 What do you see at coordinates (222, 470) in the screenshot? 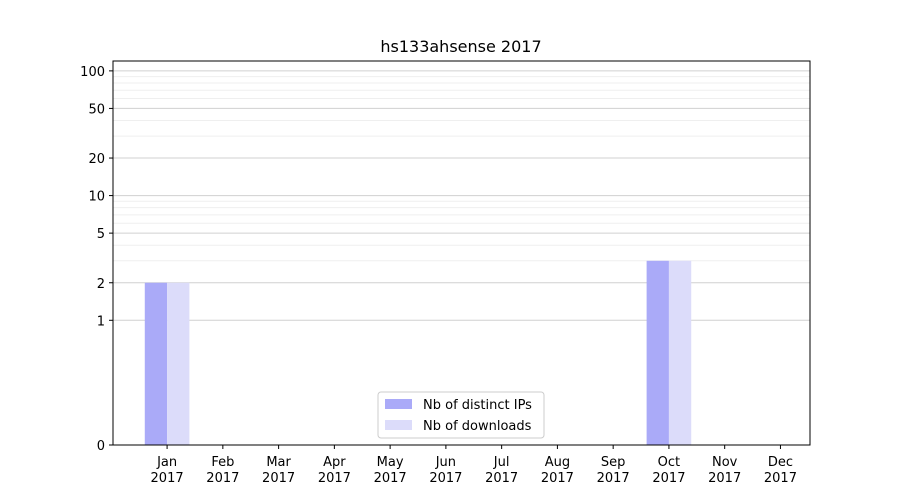
I see `x-tick-label: Feb 2017` at bounding box center [222, 470].